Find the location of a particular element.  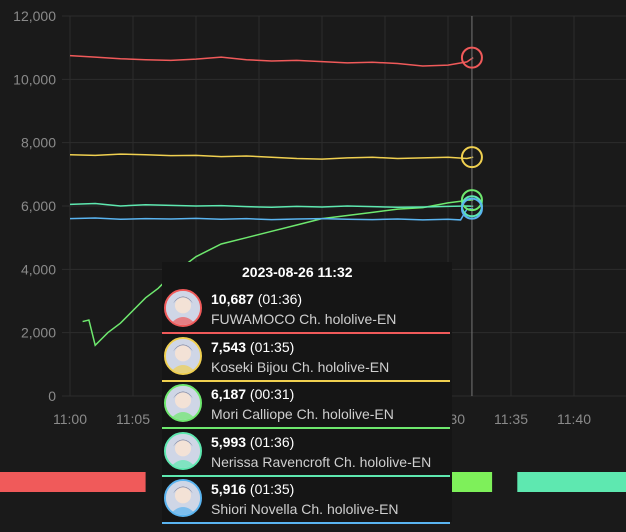

fuwamoco-avatar is located at coordinates (183, 308).